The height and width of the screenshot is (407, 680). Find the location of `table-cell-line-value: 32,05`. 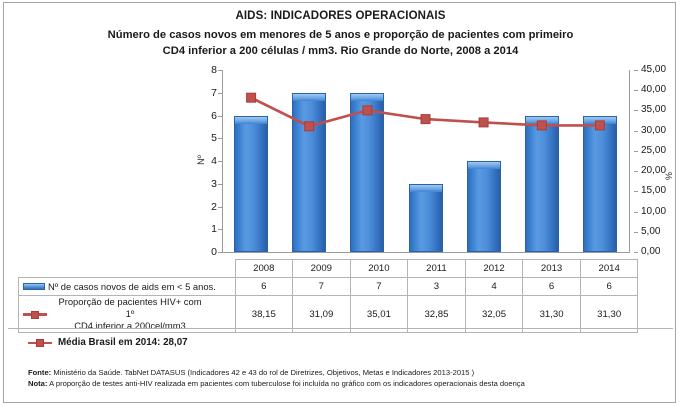

table-cell-line-value: 32,05 is located at coordinates (494, 314).